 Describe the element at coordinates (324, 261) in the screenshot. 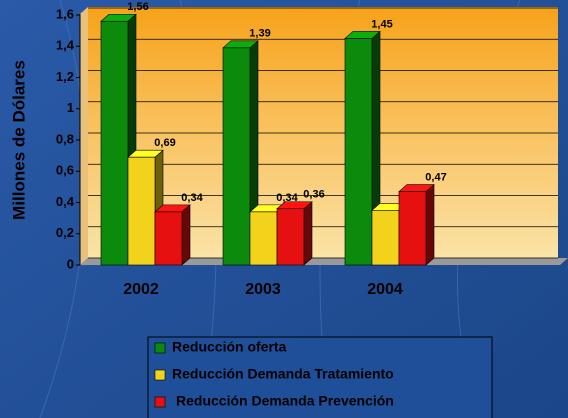

I see `floor` at that location.